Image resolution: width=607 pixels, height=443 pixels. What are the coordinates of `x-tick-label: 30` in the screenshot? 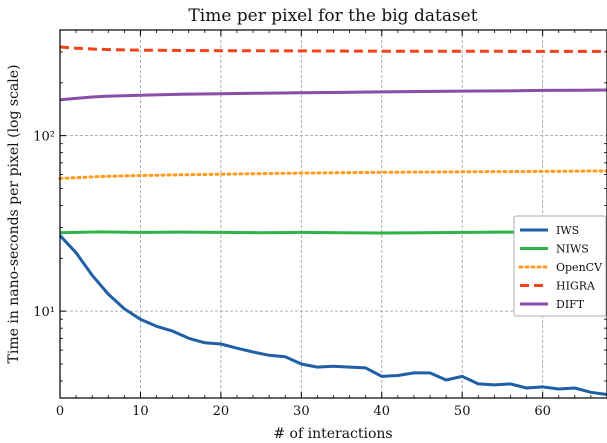 It's located at (301, 411).